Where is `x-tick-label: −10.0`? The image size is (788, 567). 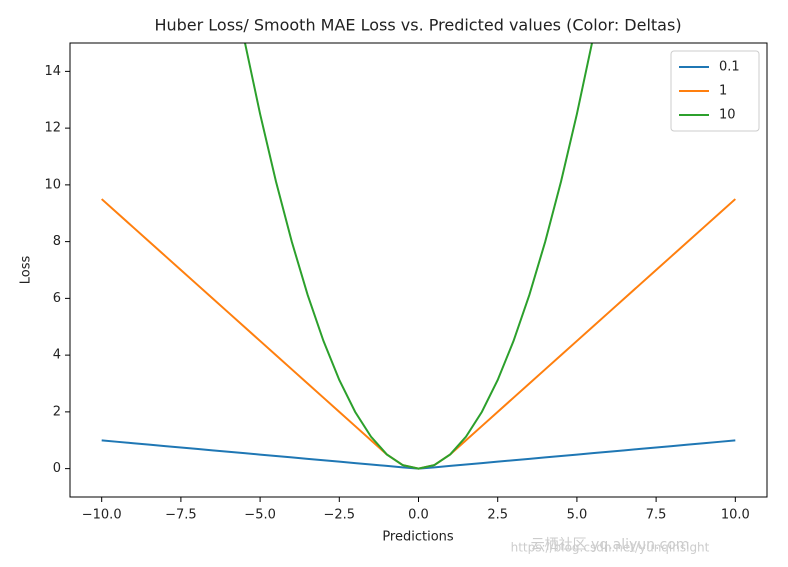 x-tick-label: −10.0 is located at coordinates (102, 515).